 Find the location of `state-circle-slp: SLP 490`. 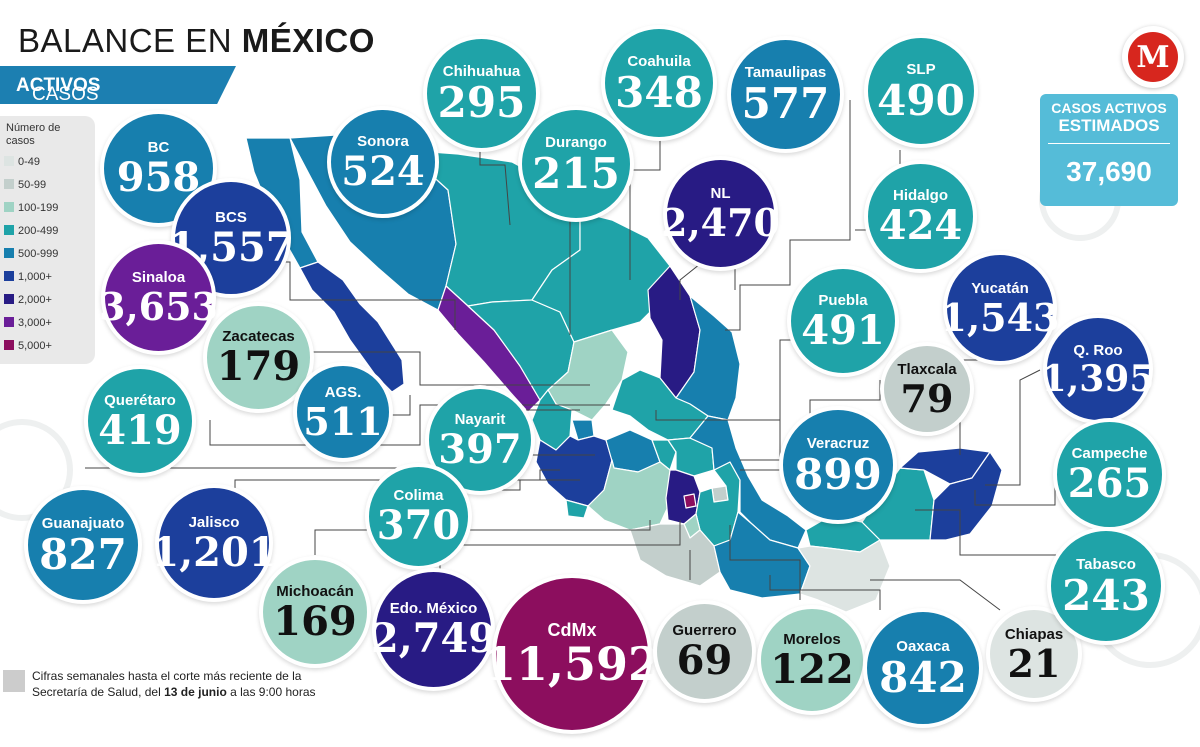

state-circle-slp: SLP 490 is located at coordinates (921, 91).